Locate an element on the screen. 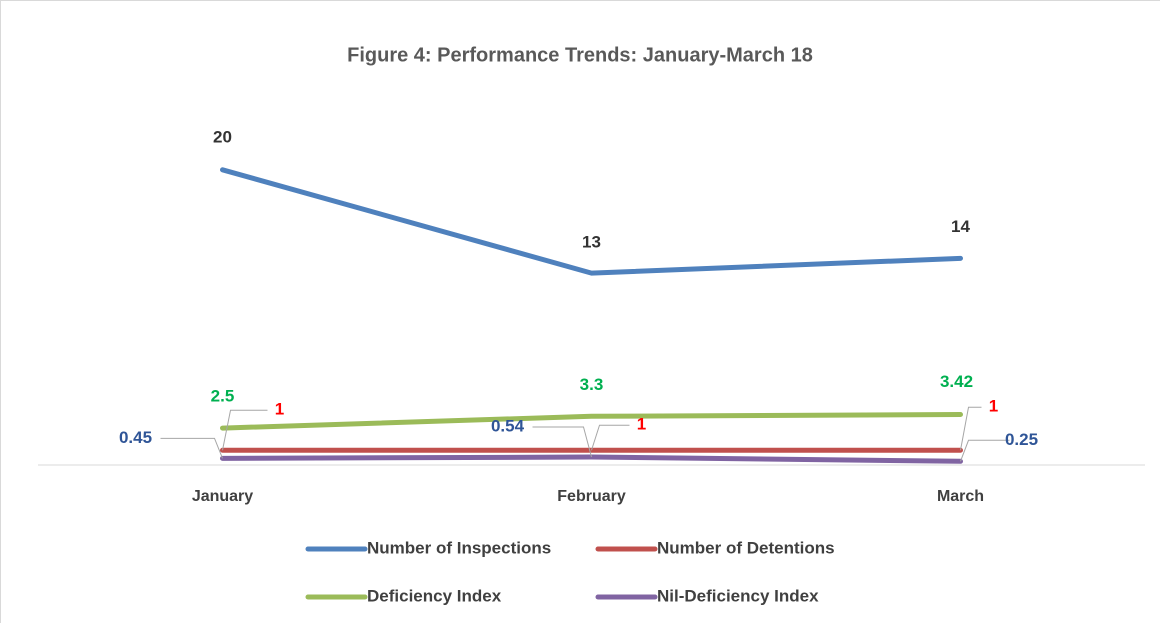 The image size is (1160, 628). legend-label: Nil-Deficiency Index is located at coordinates (738, 595).